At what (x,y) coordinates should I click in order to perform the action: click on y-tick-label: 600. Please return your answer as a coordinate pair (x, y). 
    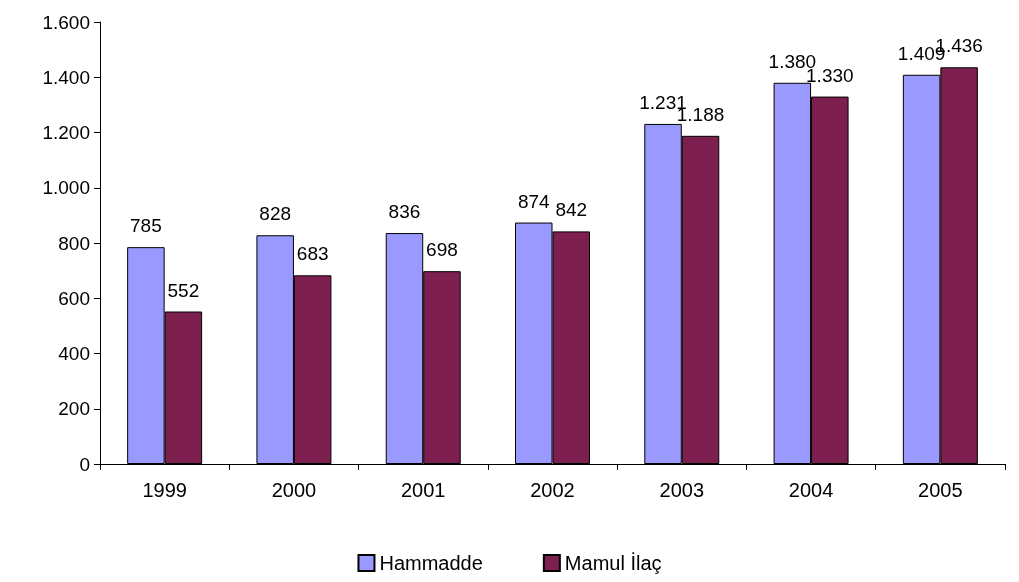
    Looking at the image, I should click on (74, 298).